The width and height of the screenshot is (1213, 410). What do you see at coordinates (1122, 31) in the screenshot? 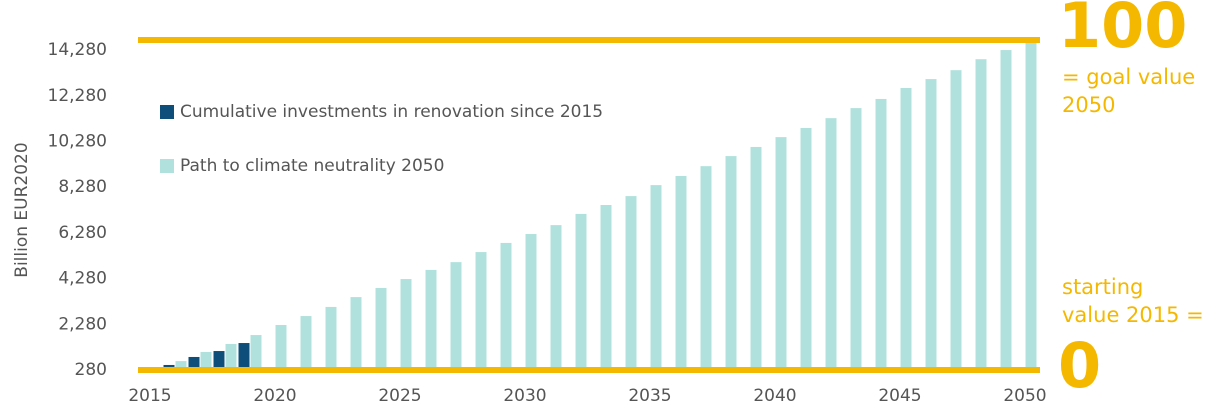
I see `annotation: 100` at bounding box center [1122, 31].